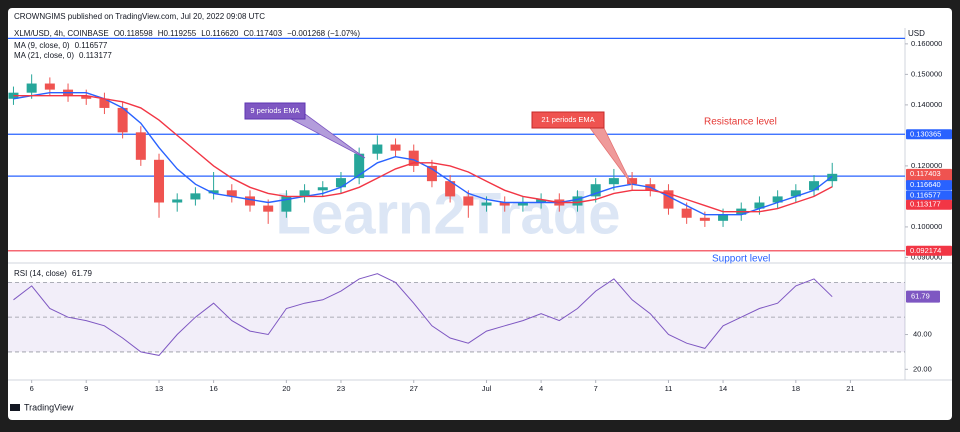 This screenshot has height=432, width=960. I want to click on x-tick-label: 14, so click(723, 388).